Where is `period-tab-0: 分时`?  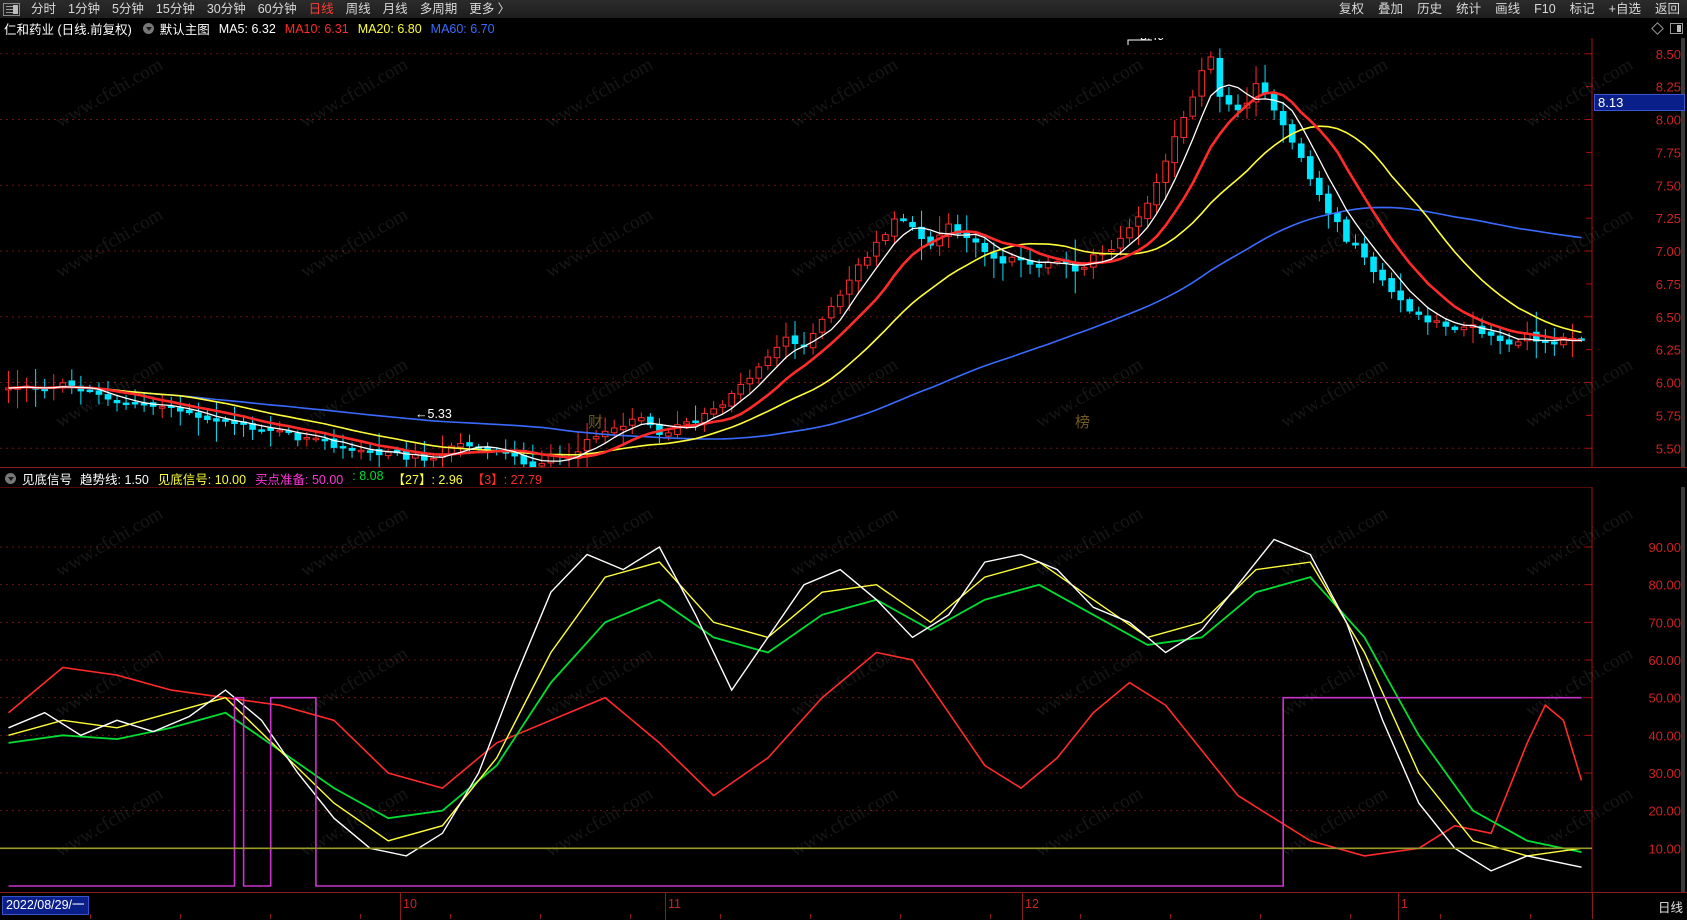 period-tab-0: 分时 is located at coordinates (44, 8).